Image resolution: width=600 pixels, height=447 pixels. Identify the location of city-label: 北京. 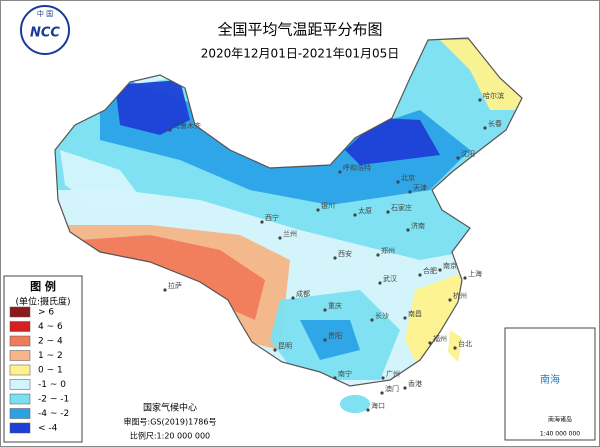
(408, 177).